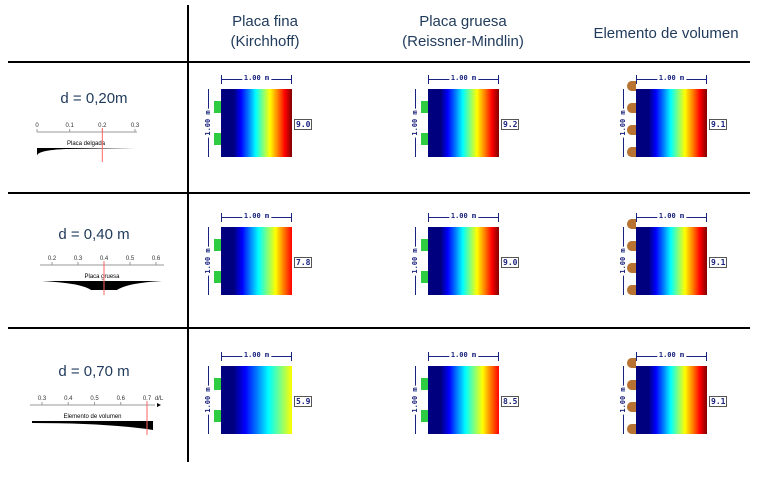 The width and height of the screenshot is (760, 479). I want to click on scale-tick-label: 0.6, so click(121, 399).